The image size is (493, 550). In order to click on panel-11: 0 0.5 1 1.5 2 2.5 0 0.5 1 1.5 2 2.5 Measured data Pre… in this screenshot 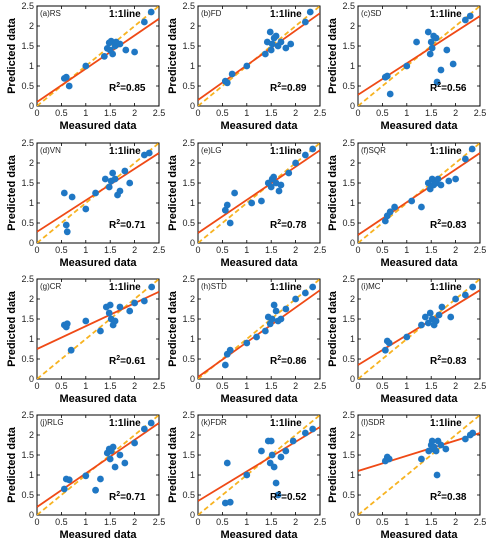, I will do `click(246, 475)`.